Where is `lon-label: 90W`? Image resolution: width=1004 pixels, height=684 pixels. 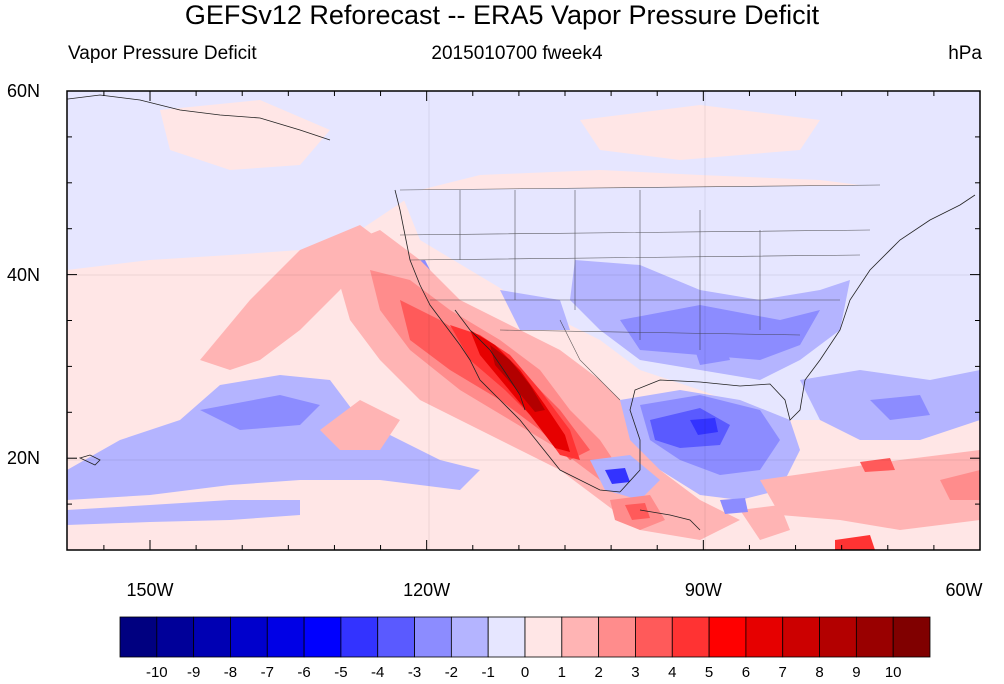
lon-label: 90W is located at coordinates (703, 590).